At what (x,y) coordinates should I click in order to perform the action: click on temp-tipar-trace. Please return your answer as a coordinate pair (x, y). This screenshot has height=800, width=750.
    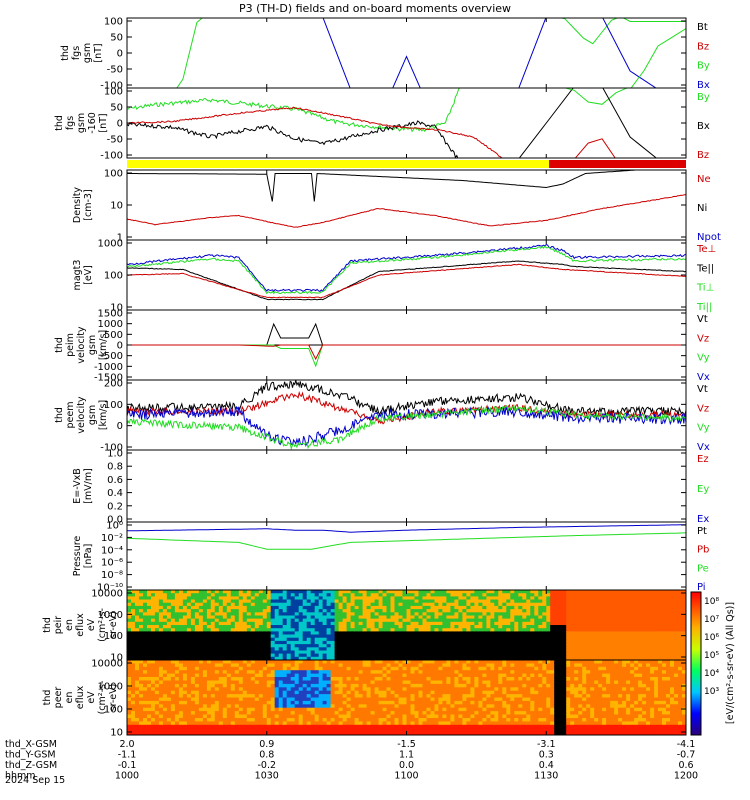
    Looking at the image, I should click on (406, 270).